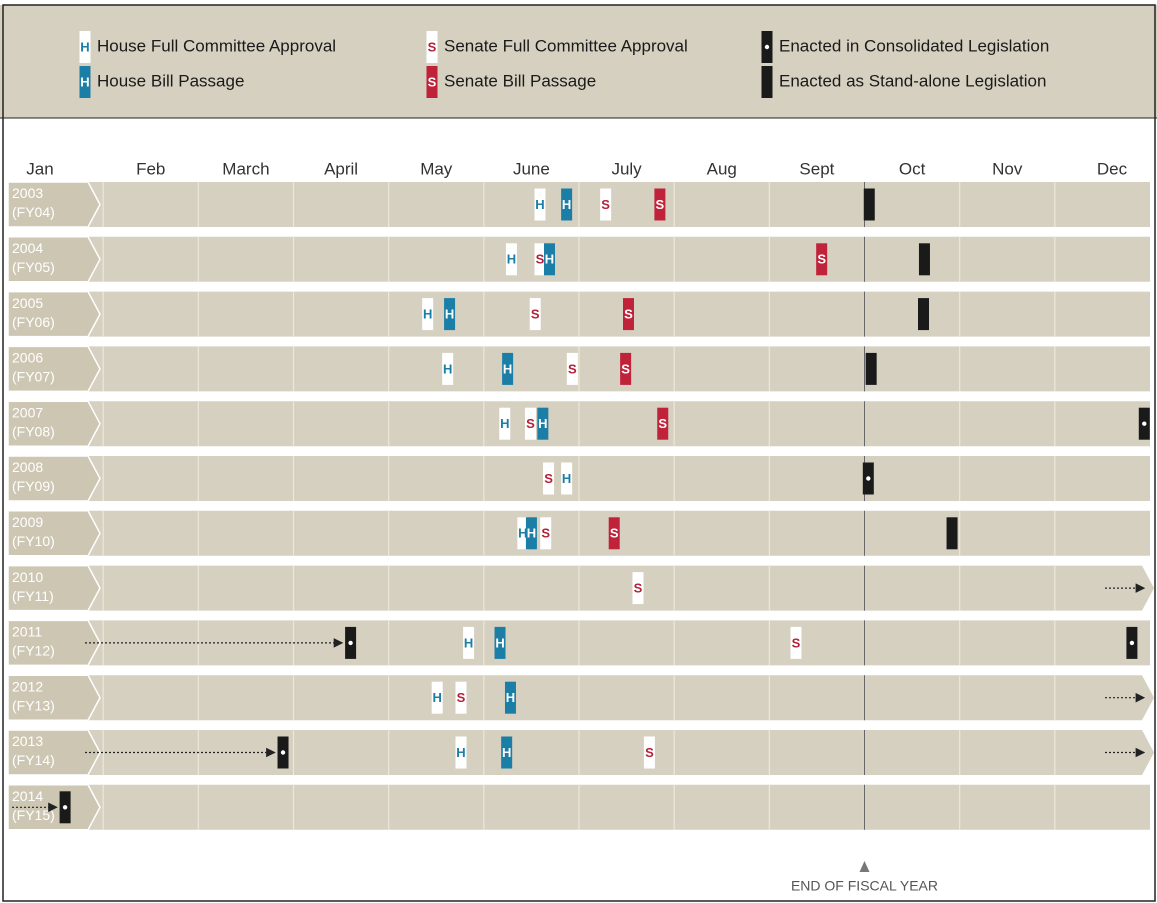  I want to click on month-label: Jan, so click(39, 168).